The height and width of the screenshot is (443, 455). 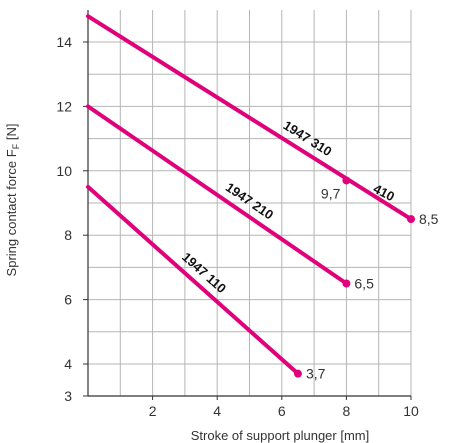 I want to click on annotation-label: 410, so click(x=384, y=192).